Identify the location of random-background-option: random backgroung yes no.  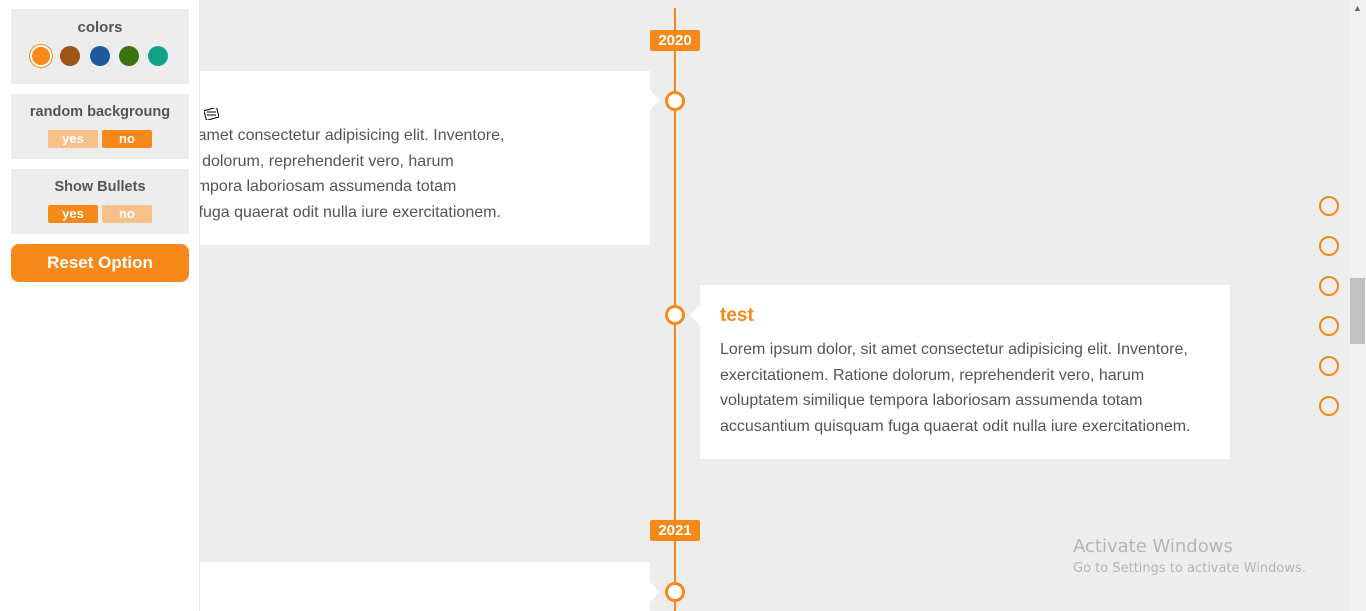
(100, 126).